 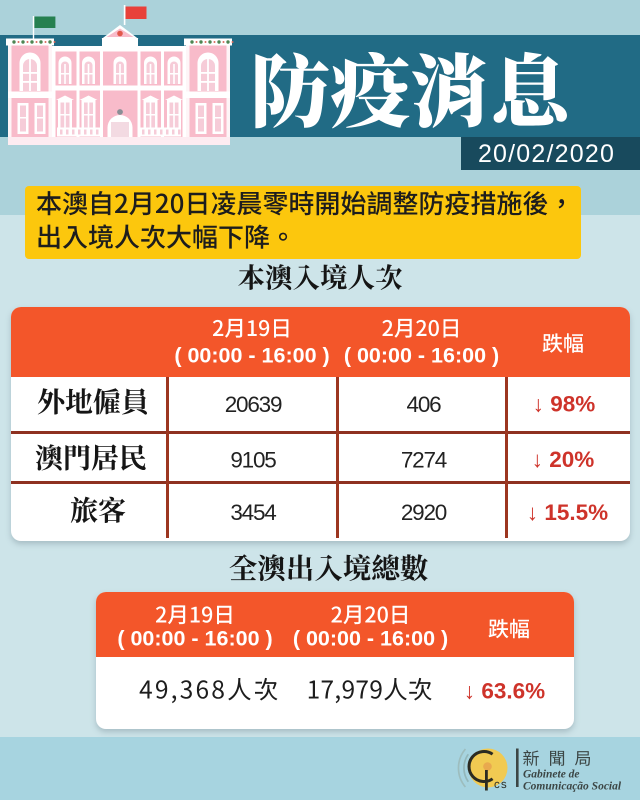 What do you see at coordinates (253, 460) in the screenshot?
I see `svg-text: 9105` at bounding box center [253, 460].